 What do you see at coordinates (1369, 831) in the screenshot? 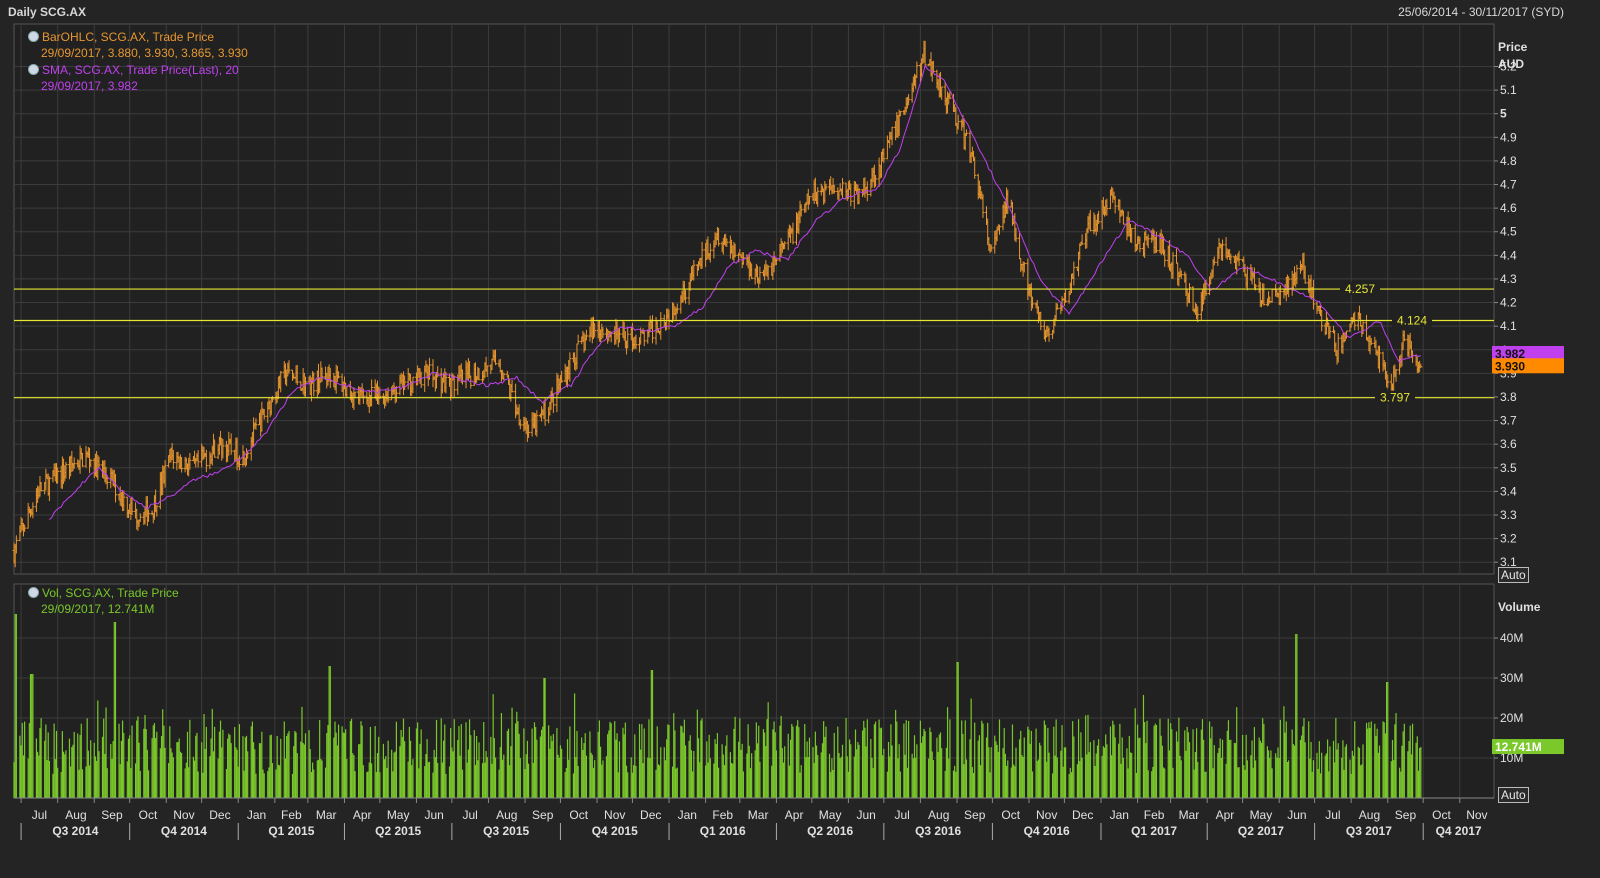
I see `quarter-label: Q3 2017` at bounding box center [1369, 831].